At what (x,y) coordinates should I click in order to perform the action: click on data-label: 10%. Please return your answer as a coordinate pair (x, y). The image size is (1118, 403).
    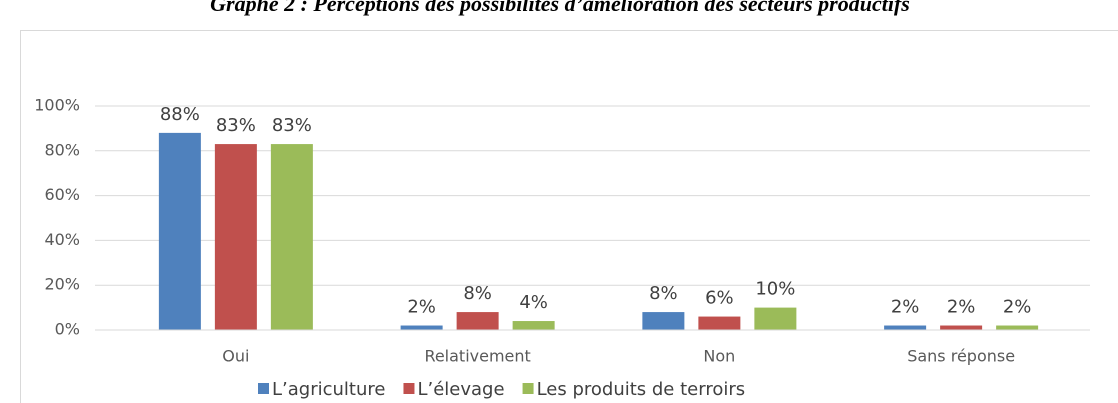
    Looking at the image, I should click on (775, 289).